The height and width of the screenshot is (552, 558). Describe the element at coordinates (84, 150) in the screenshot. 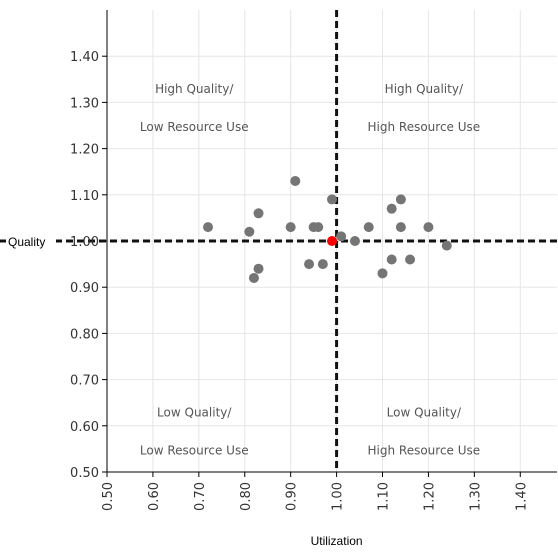

I see `y-tick-label: 1.20` at that location.